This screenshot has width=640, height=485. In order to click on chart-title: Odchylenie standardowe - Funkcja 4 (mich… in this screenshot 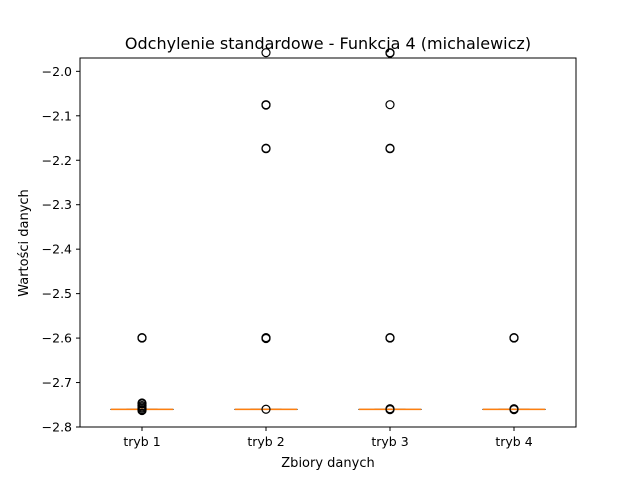, I will do `click(328, 43)`.